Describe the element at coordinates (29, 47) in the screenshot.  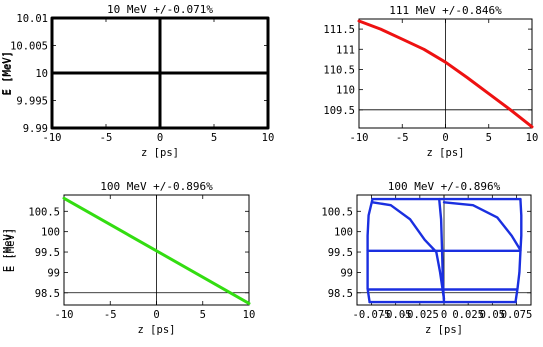
I see `y-tick-label: 10.005` at that location.